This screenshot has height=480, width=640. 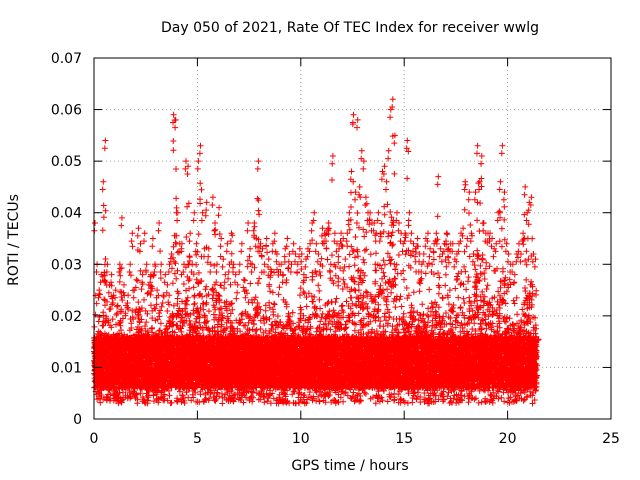 I want to click on x-tick-label: 5, so click(x=197, y=439).